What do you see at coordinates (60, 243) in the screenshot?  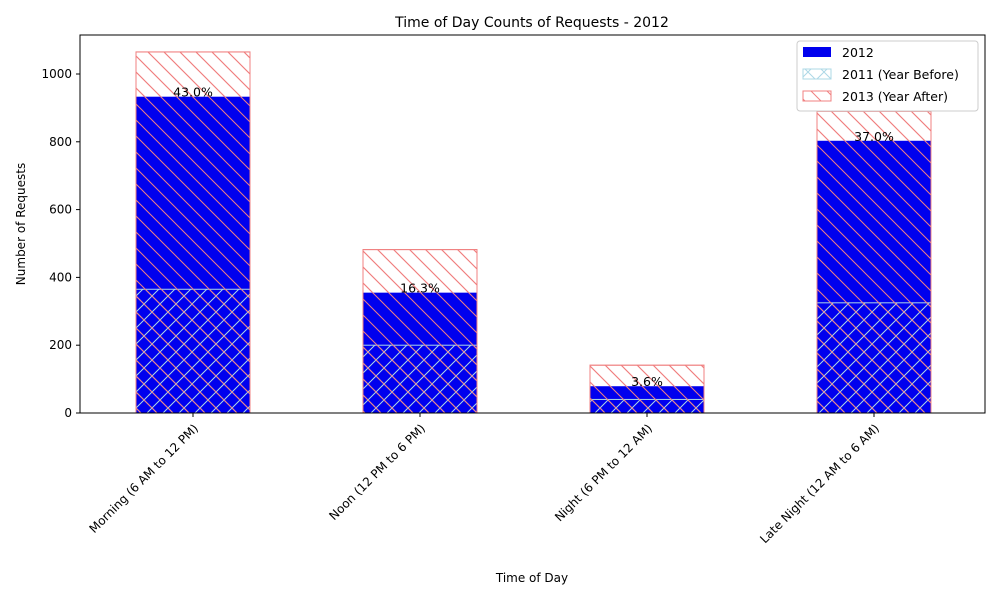 I see `y-axis: 0 200 400 600 800 1000` at bounding box center [60, 243].